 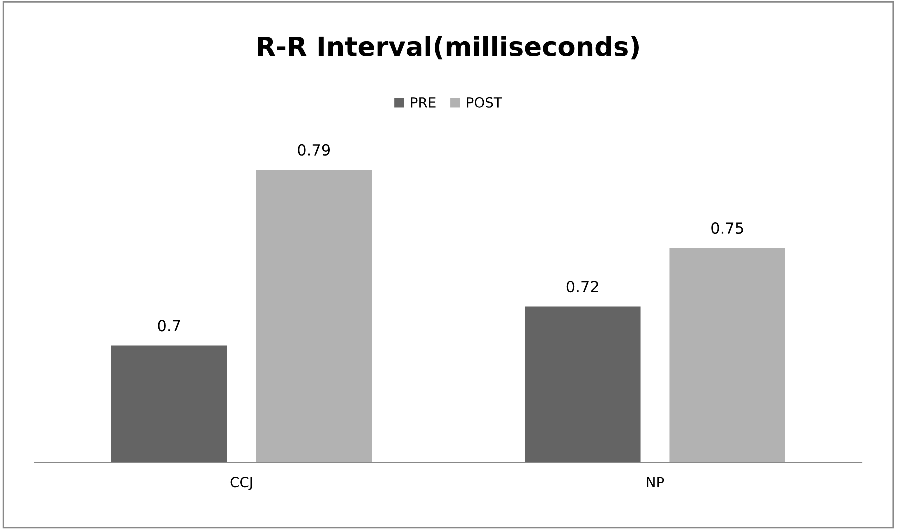 I want to click on data-label: 0.75, so click(x=728, y=228).